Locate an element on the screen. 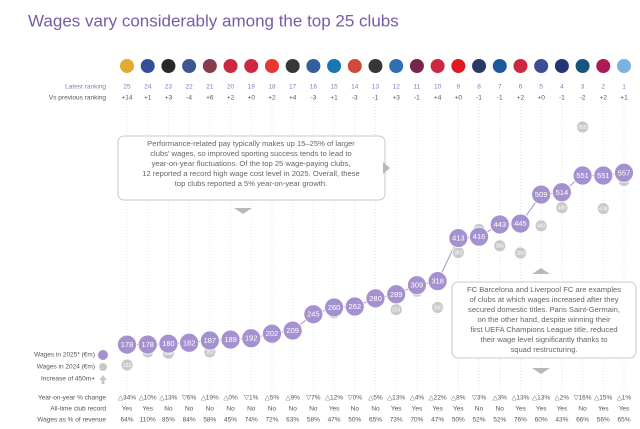  ranking: 22 is located at coordinates (190, 87).